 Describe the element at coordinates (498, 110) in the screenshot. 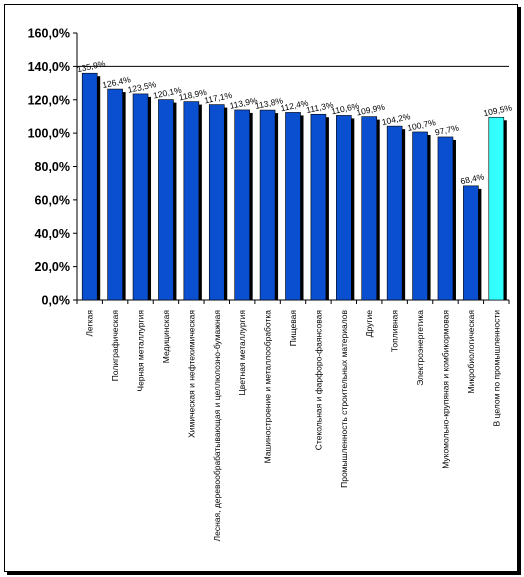

I see `data-label: 109,5%` at that location.